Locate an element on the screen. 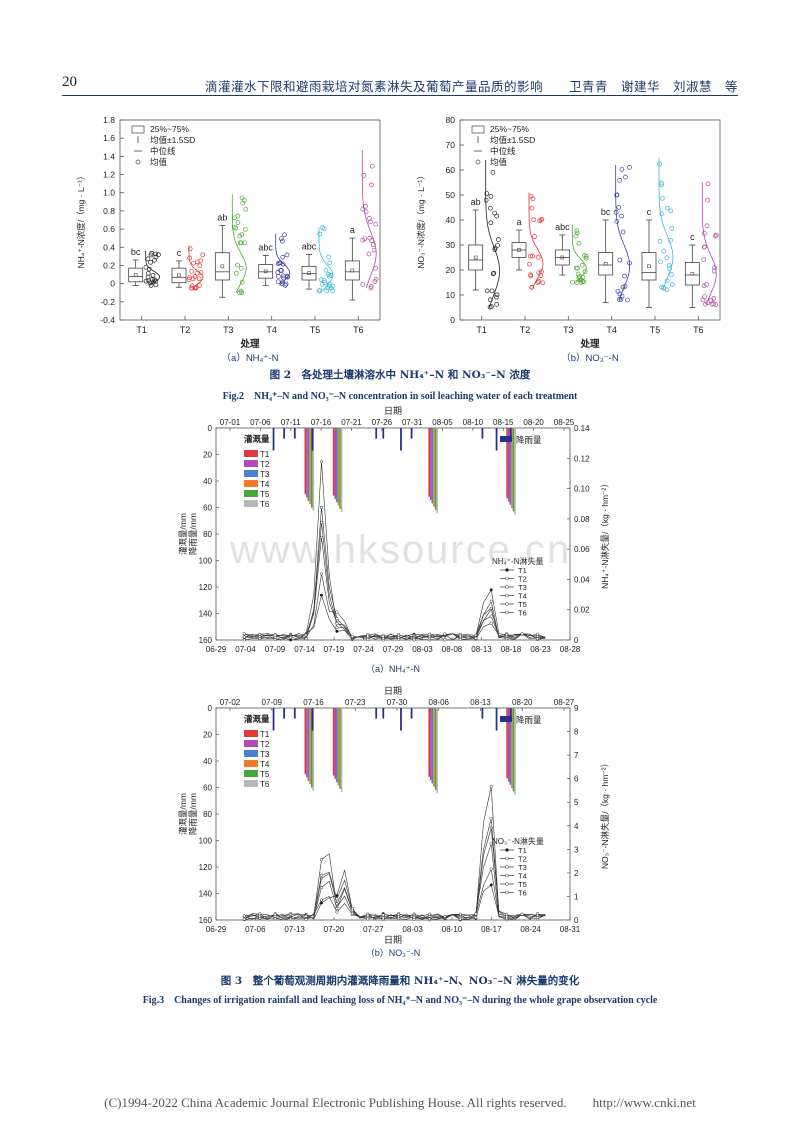 The height and width of the screenshot is (1132, 800). x-tick-label: T1 is located at coordinates (481, 330).